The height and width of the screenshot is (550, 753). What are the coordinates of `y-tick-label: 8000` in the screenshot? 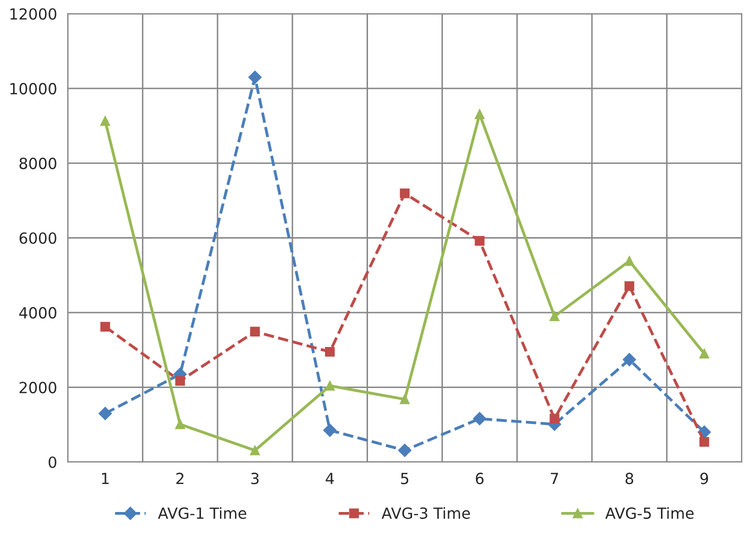 It's located at (38, 164).